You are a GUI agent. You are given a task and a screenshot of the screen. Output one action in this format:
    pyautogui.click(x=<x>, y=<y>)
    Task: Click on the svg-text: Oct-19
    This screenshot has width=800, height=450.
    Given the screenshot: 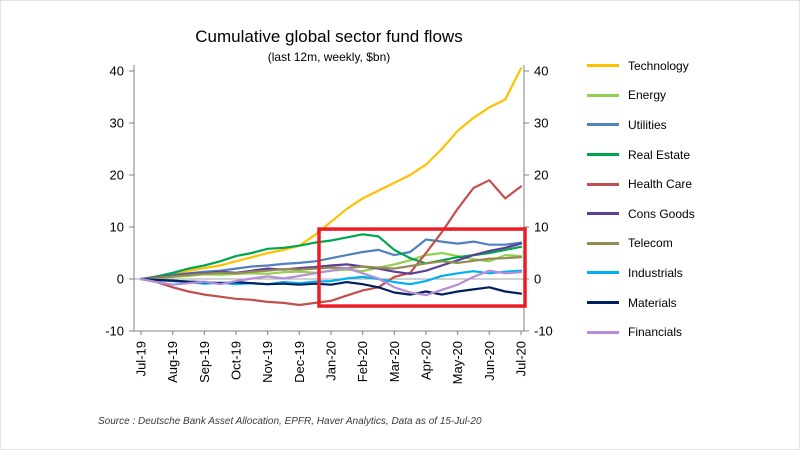 What is the action you would take?
    pyautogui.click(x=236, y=360)
    